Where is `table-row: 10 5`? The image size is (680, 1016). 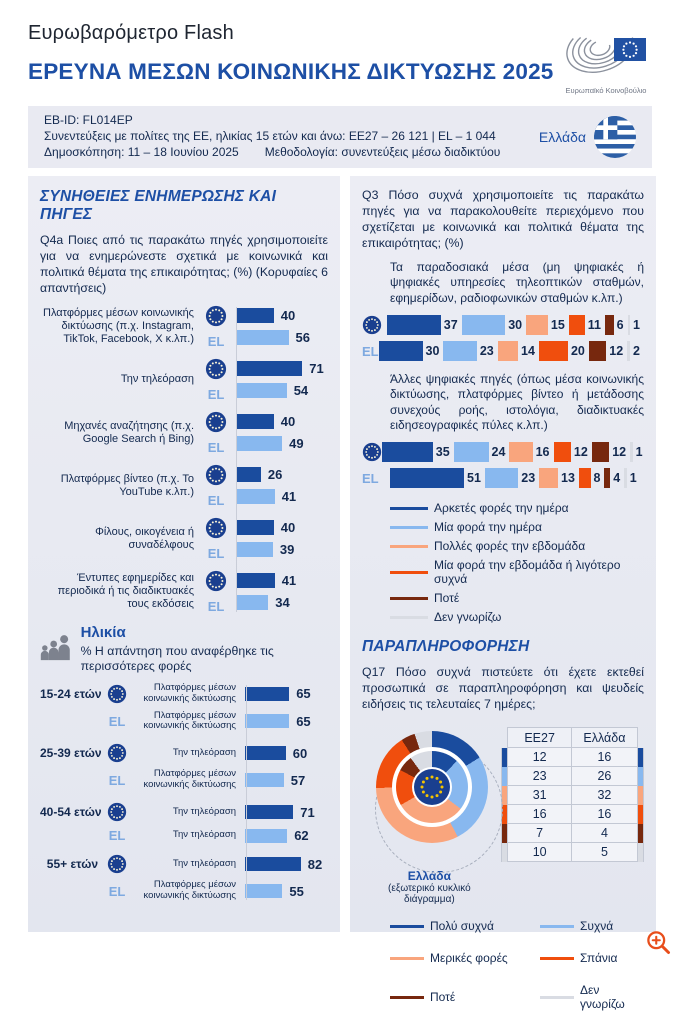 table-row: 10 5 is located at coordinates (572, 852).